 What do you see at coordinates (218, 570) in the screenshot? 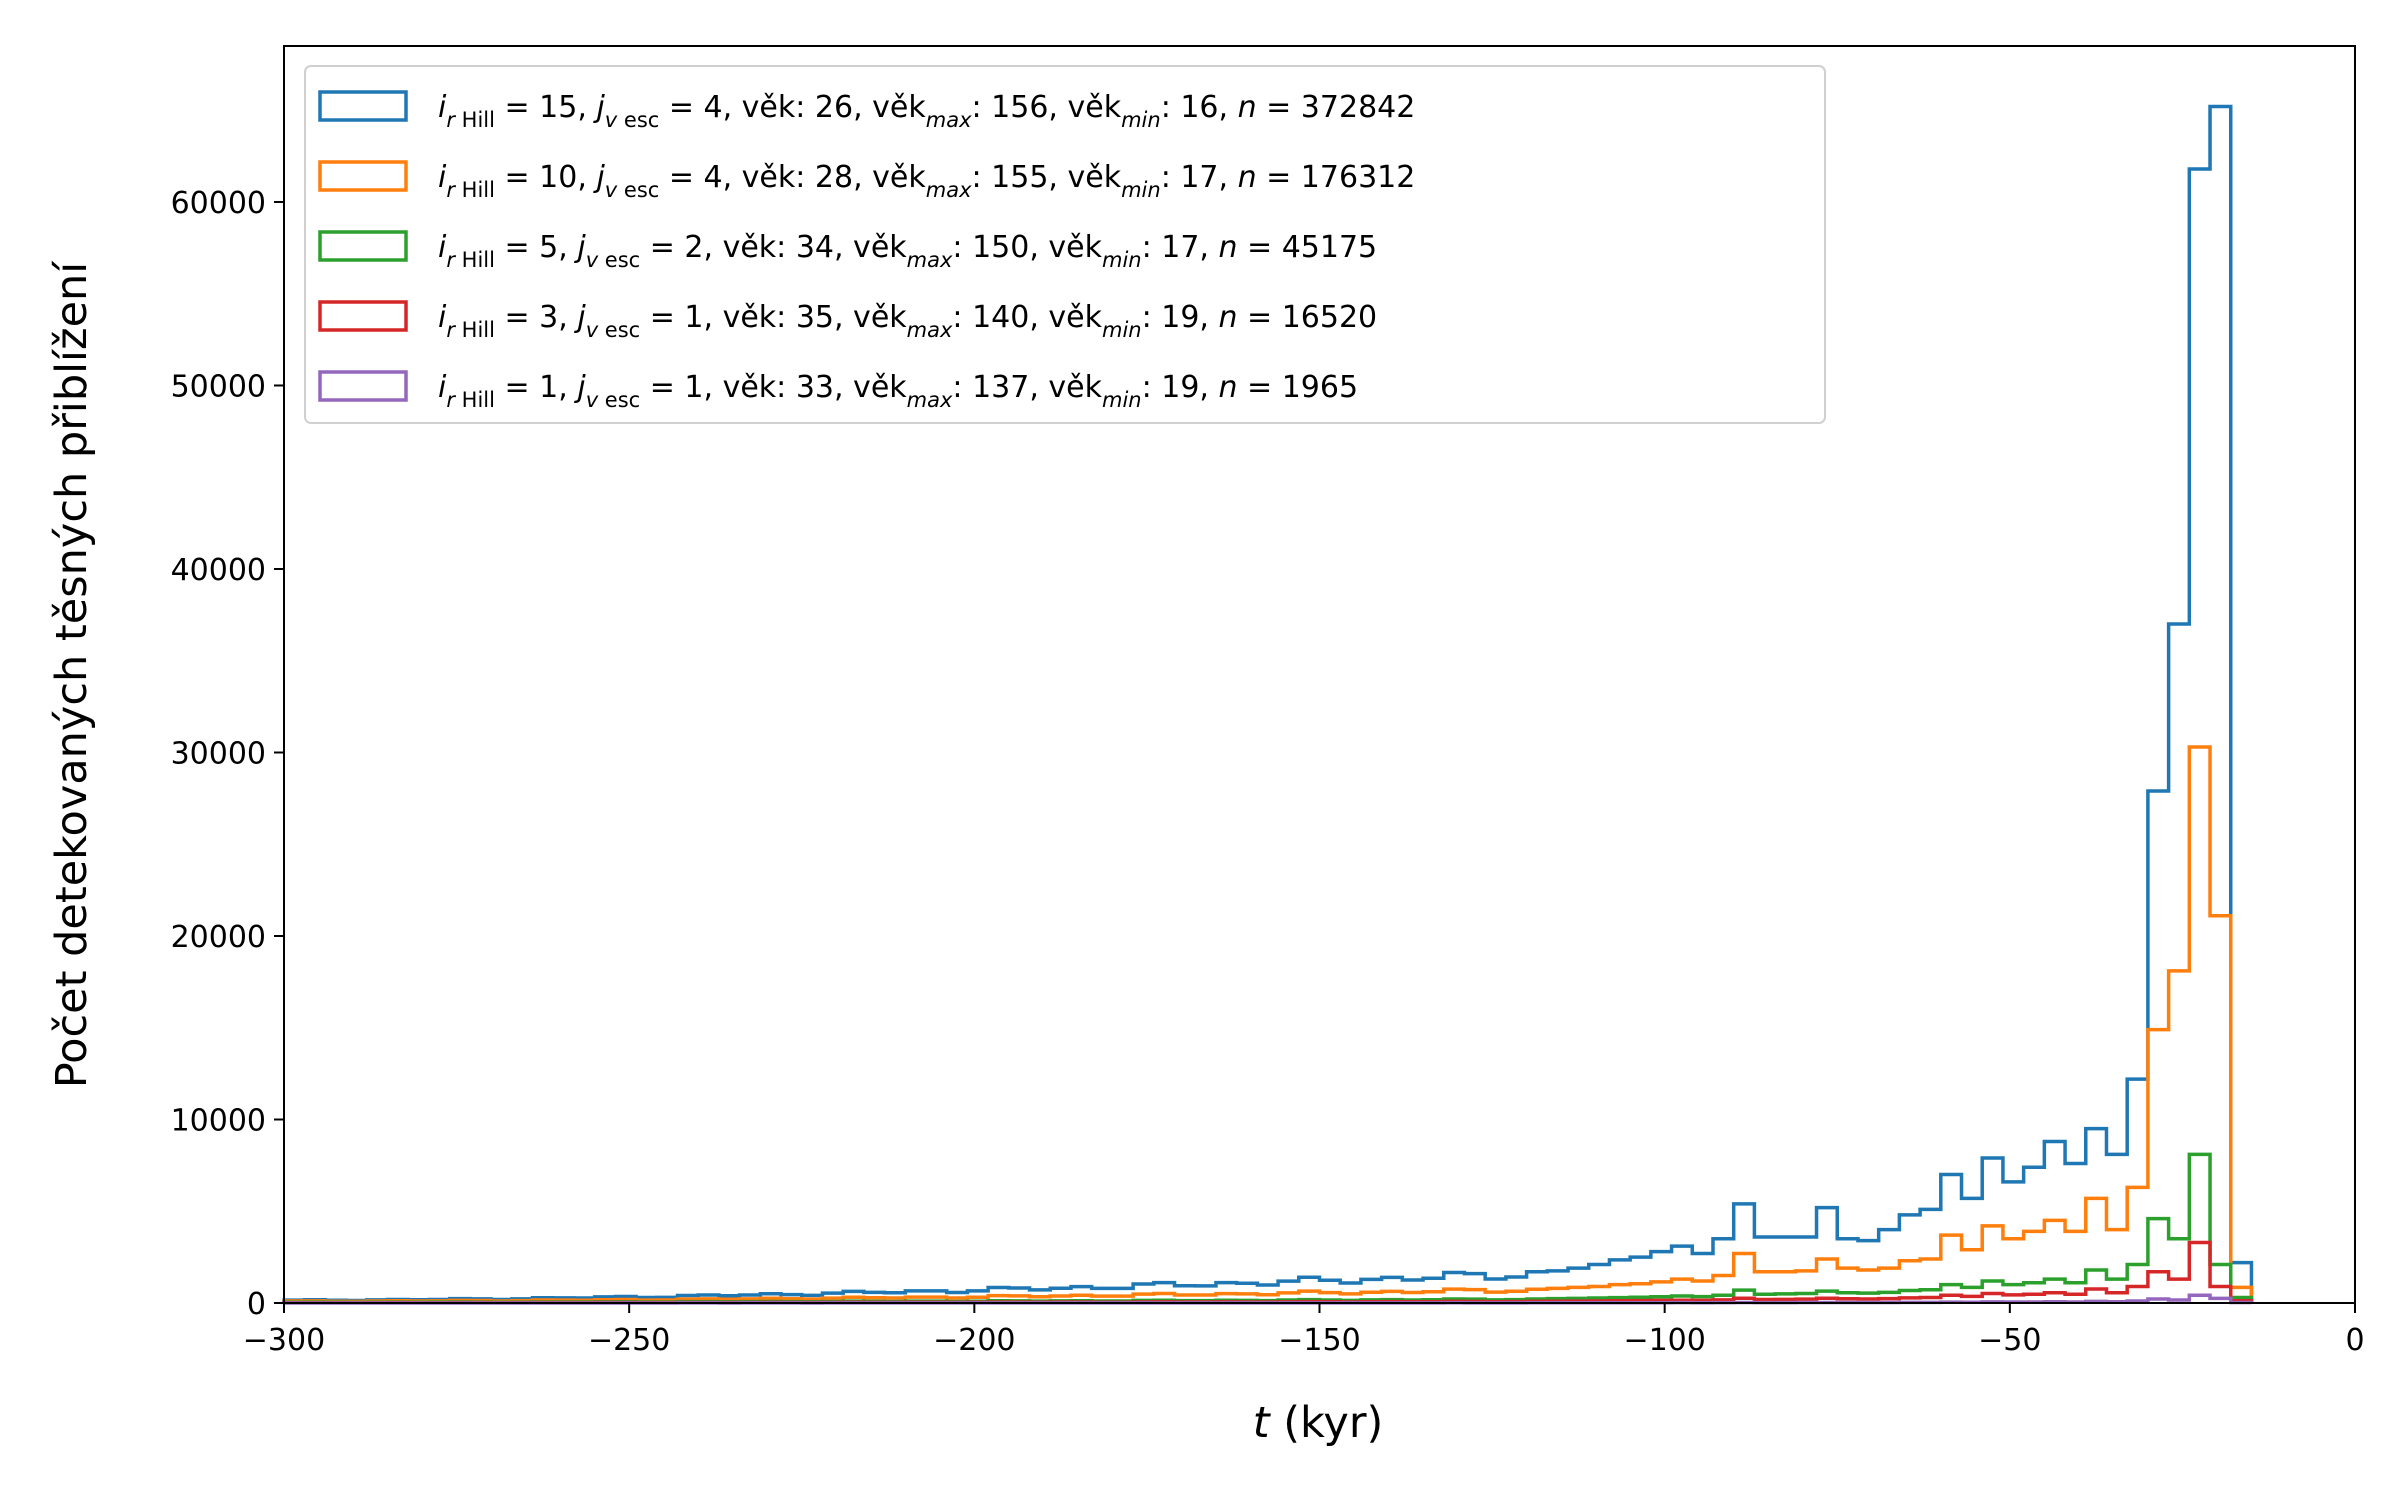
I see `y-tick-label: 40000` at bounding box center [218, 570].